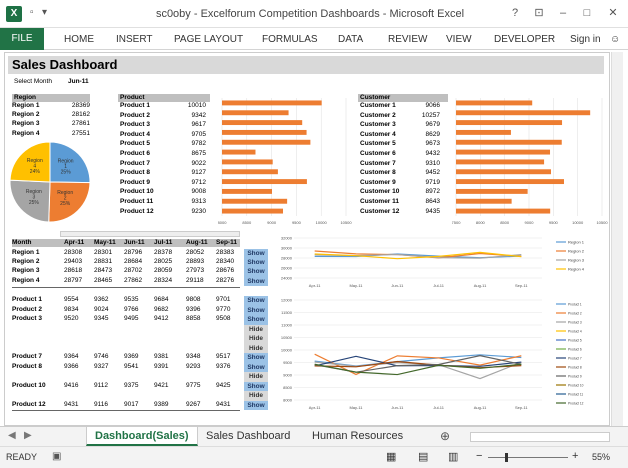  I want to click on divider, so click(126, 410).